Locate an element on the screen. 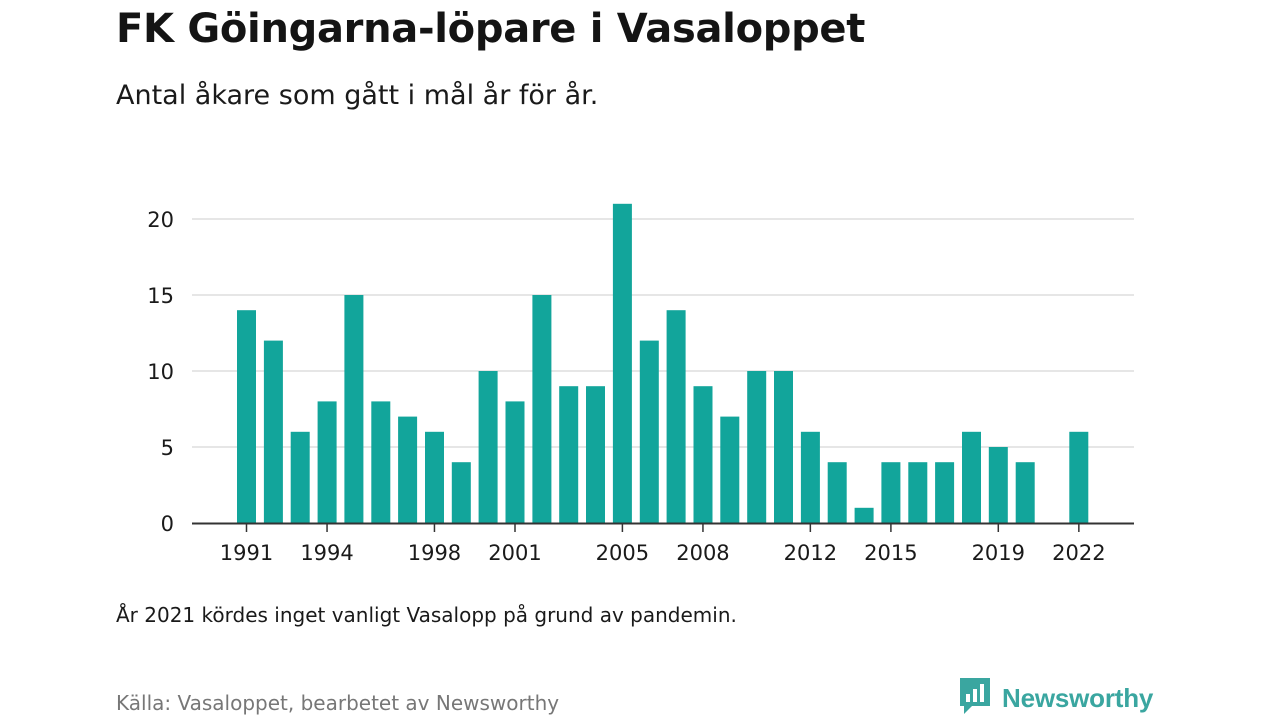  bar-2020 is located at coordinates (1025, 492).